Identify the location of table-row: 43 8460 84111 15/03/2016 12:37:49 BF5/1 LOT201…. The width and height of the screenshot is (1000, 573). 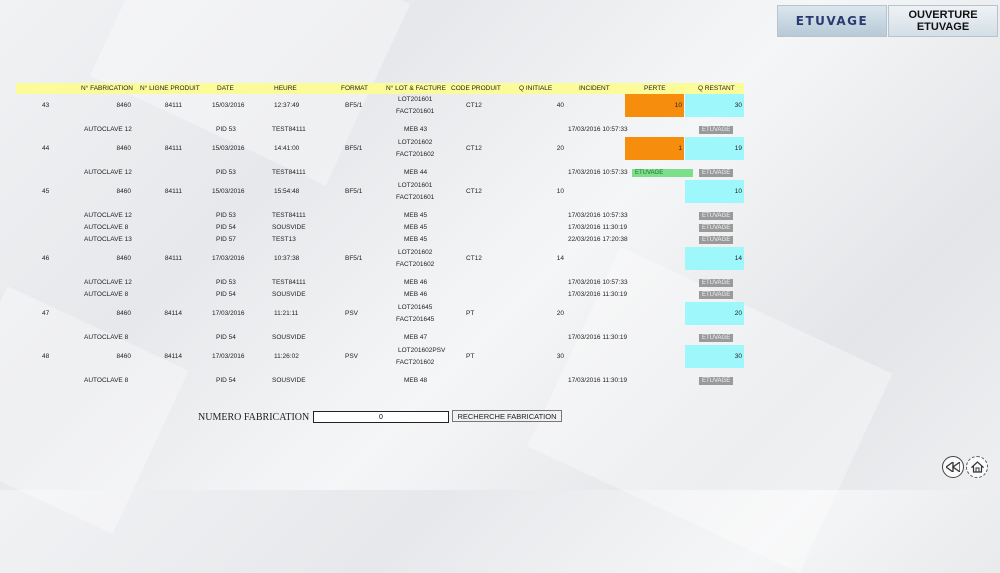
(380, 109).